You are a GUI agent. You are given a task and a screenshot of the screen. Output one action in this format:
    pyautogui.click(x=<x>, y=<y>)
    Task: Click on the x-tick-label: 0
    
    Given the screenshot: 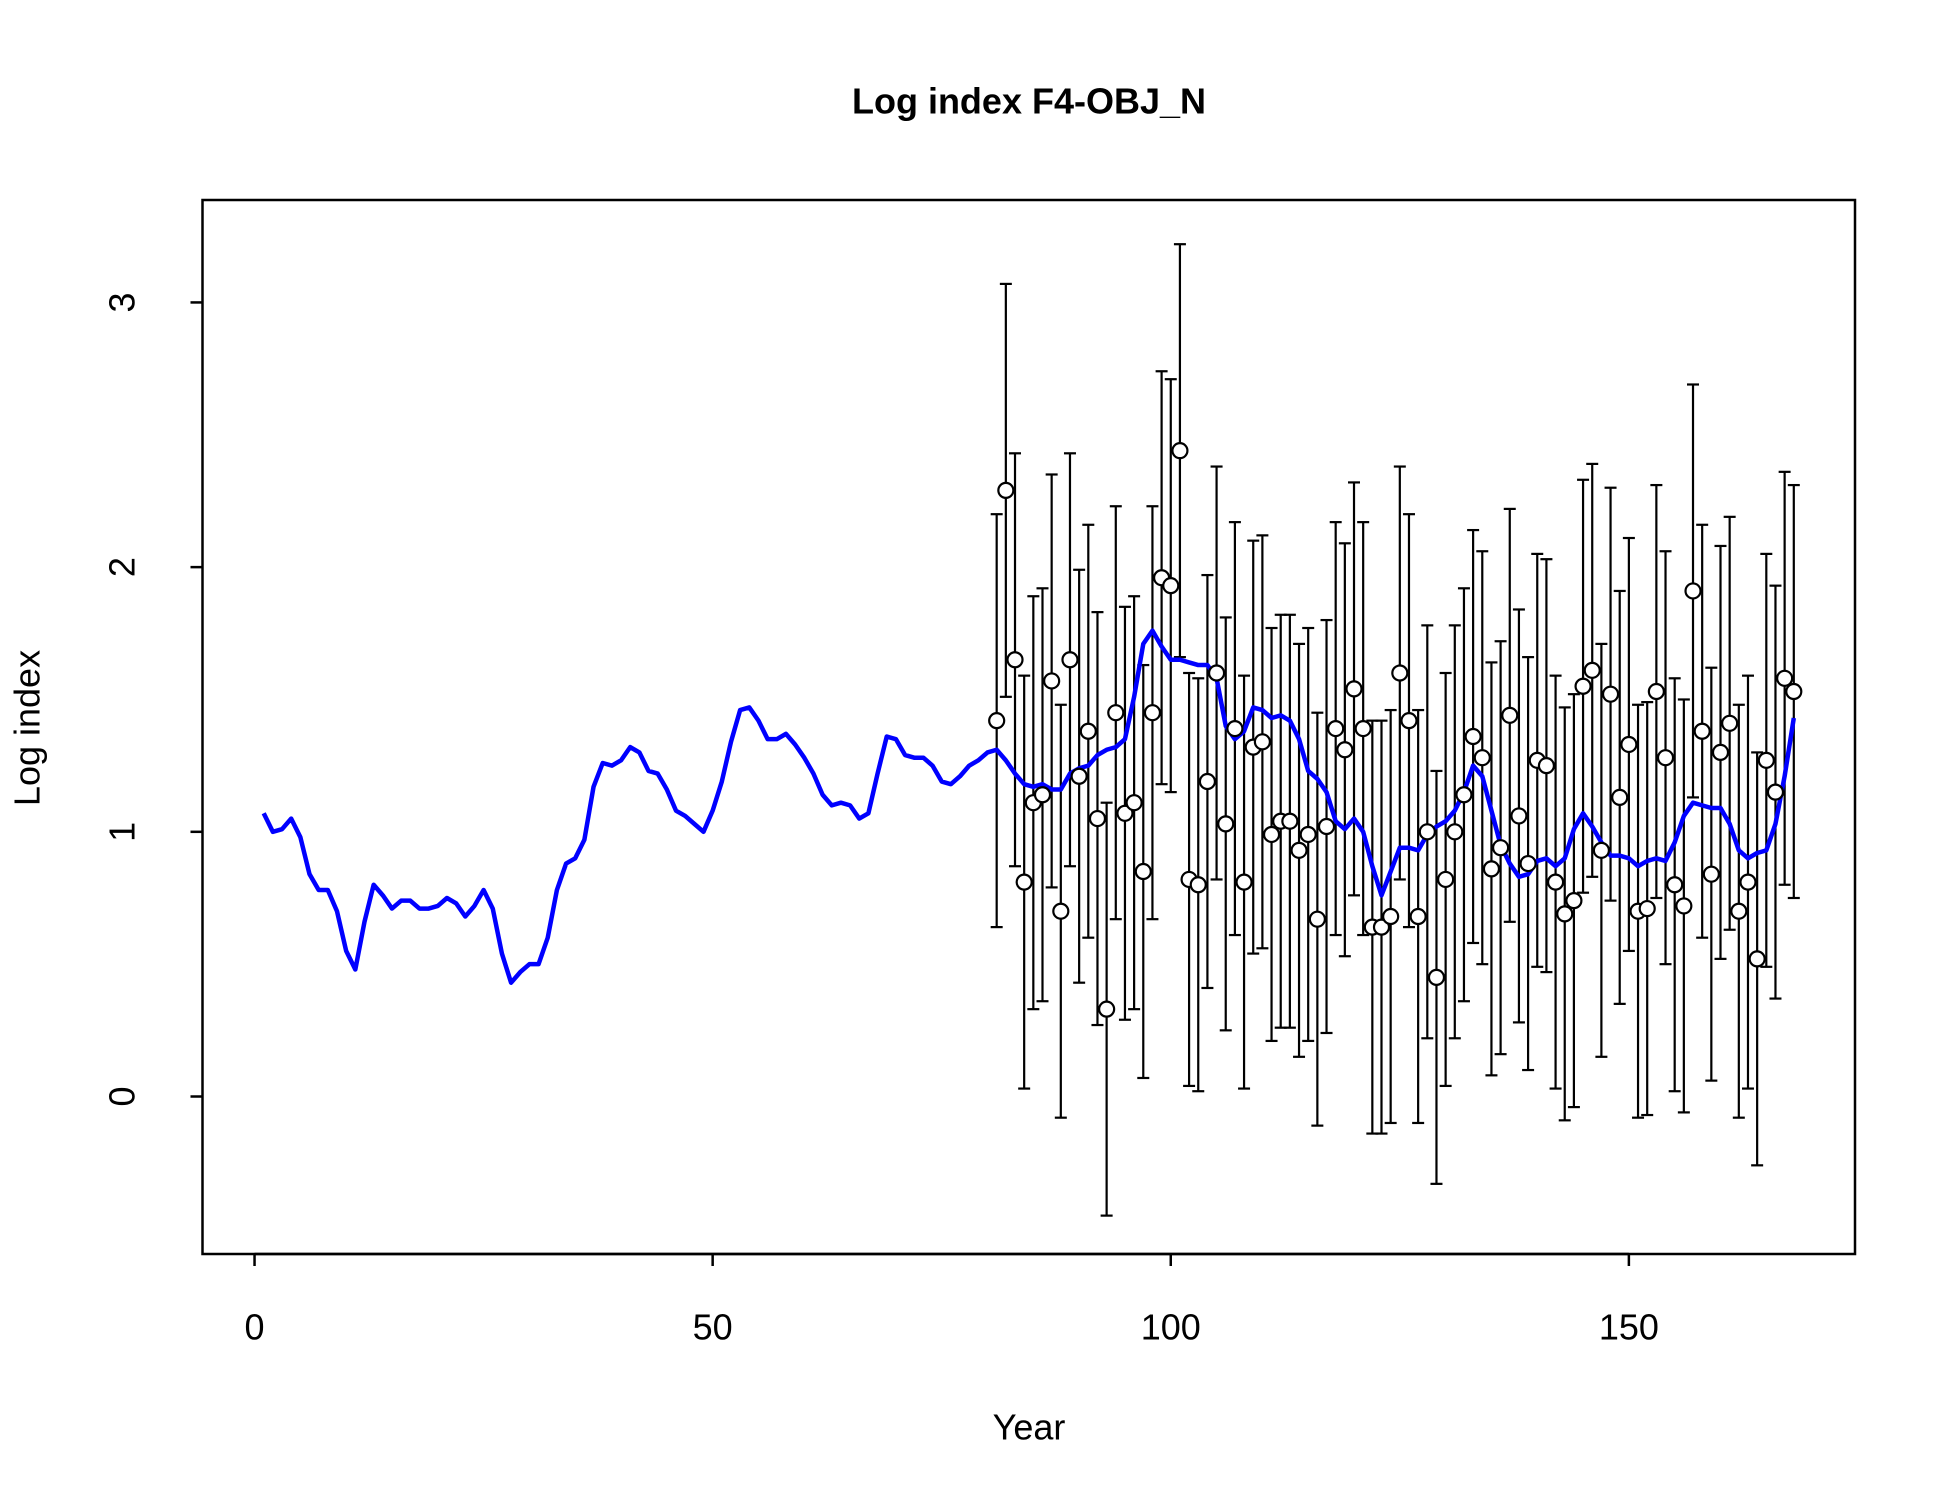 What is the action you would take?
    pyautogui.click(x=255, y=1327)
    